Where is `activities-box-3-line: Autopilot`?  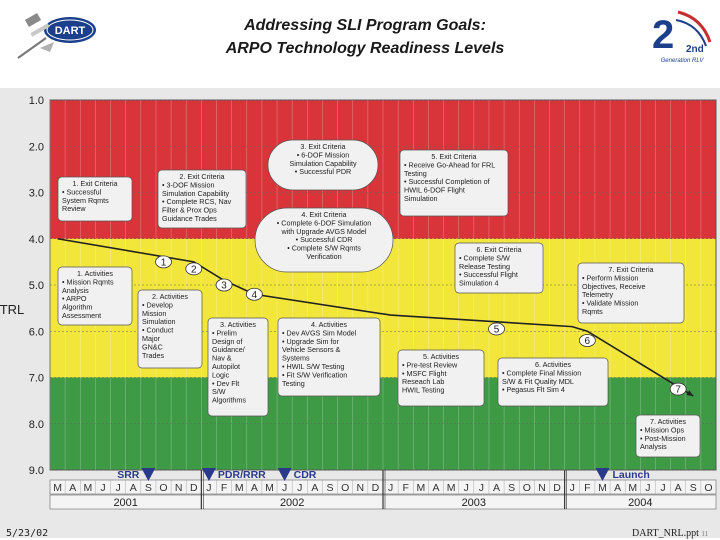
activities-box-3-line: Autopilot is located at coordinates (226, 366).